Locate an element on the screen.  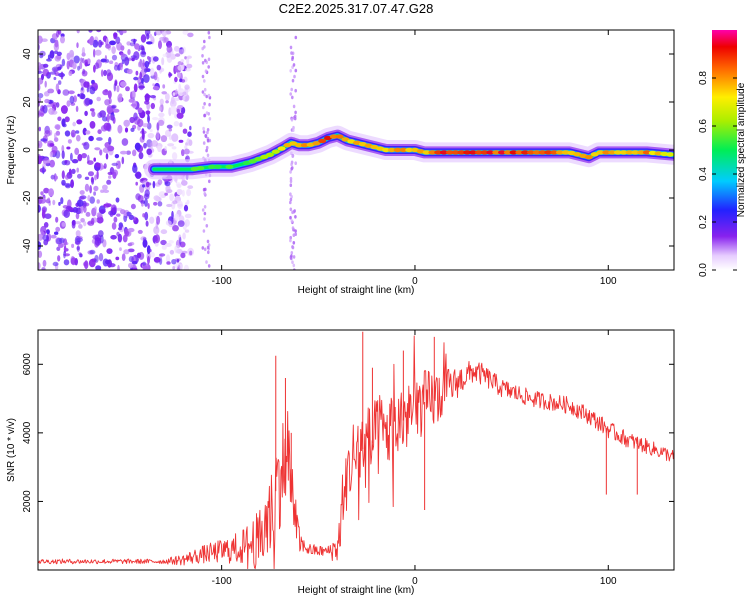
colorbar-label: Normalized spectral amplitude is located at coordinates (741, 149).